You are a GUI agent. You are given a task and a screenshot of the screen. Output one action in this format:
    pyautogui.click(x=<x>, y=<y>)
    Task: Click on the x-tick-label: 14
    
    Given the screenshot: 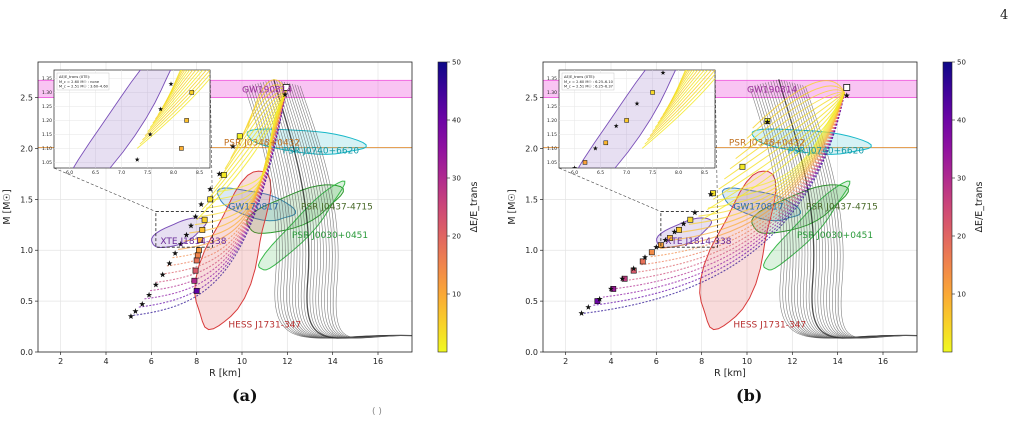 What is the action you would take?
    pyautogui.click(x=333, y=361)
    